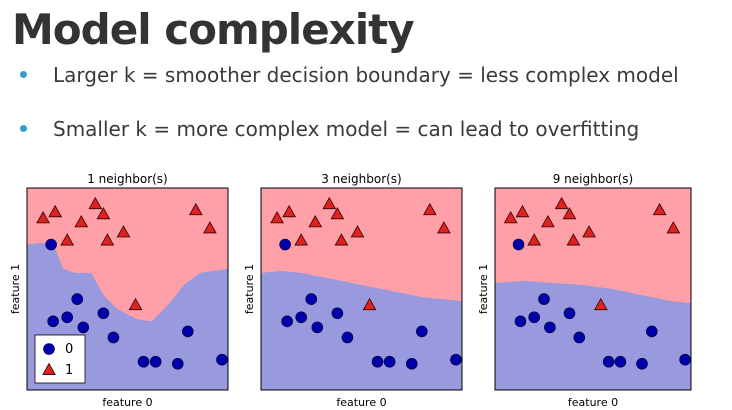 The height and width of the screenshot is (410, 732). What do you see at coordinates (69, 349) in the screenshot?
I see `legend-label: 0` at bounding box center [69, 349].